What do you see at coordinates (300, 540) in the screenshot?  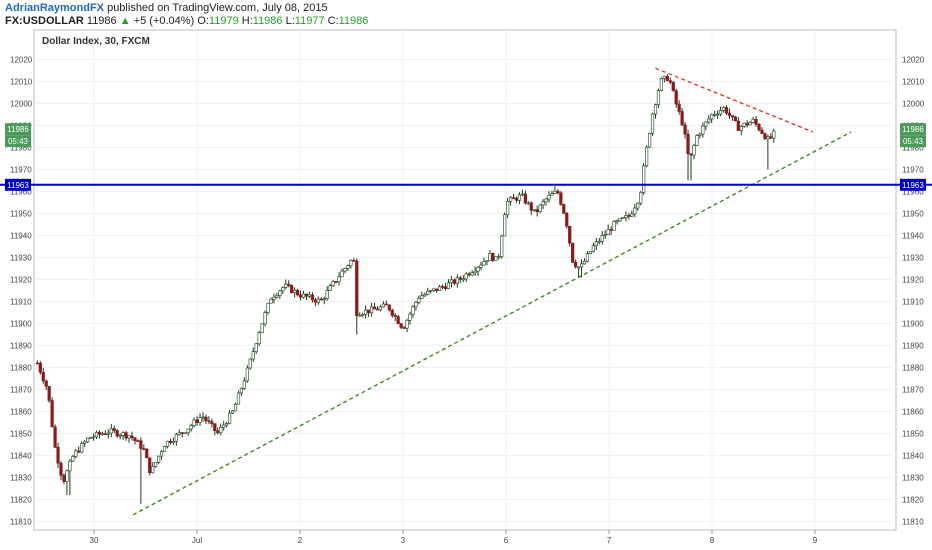 I see `x-tick-label: 2` at bounding box center [300, 540].